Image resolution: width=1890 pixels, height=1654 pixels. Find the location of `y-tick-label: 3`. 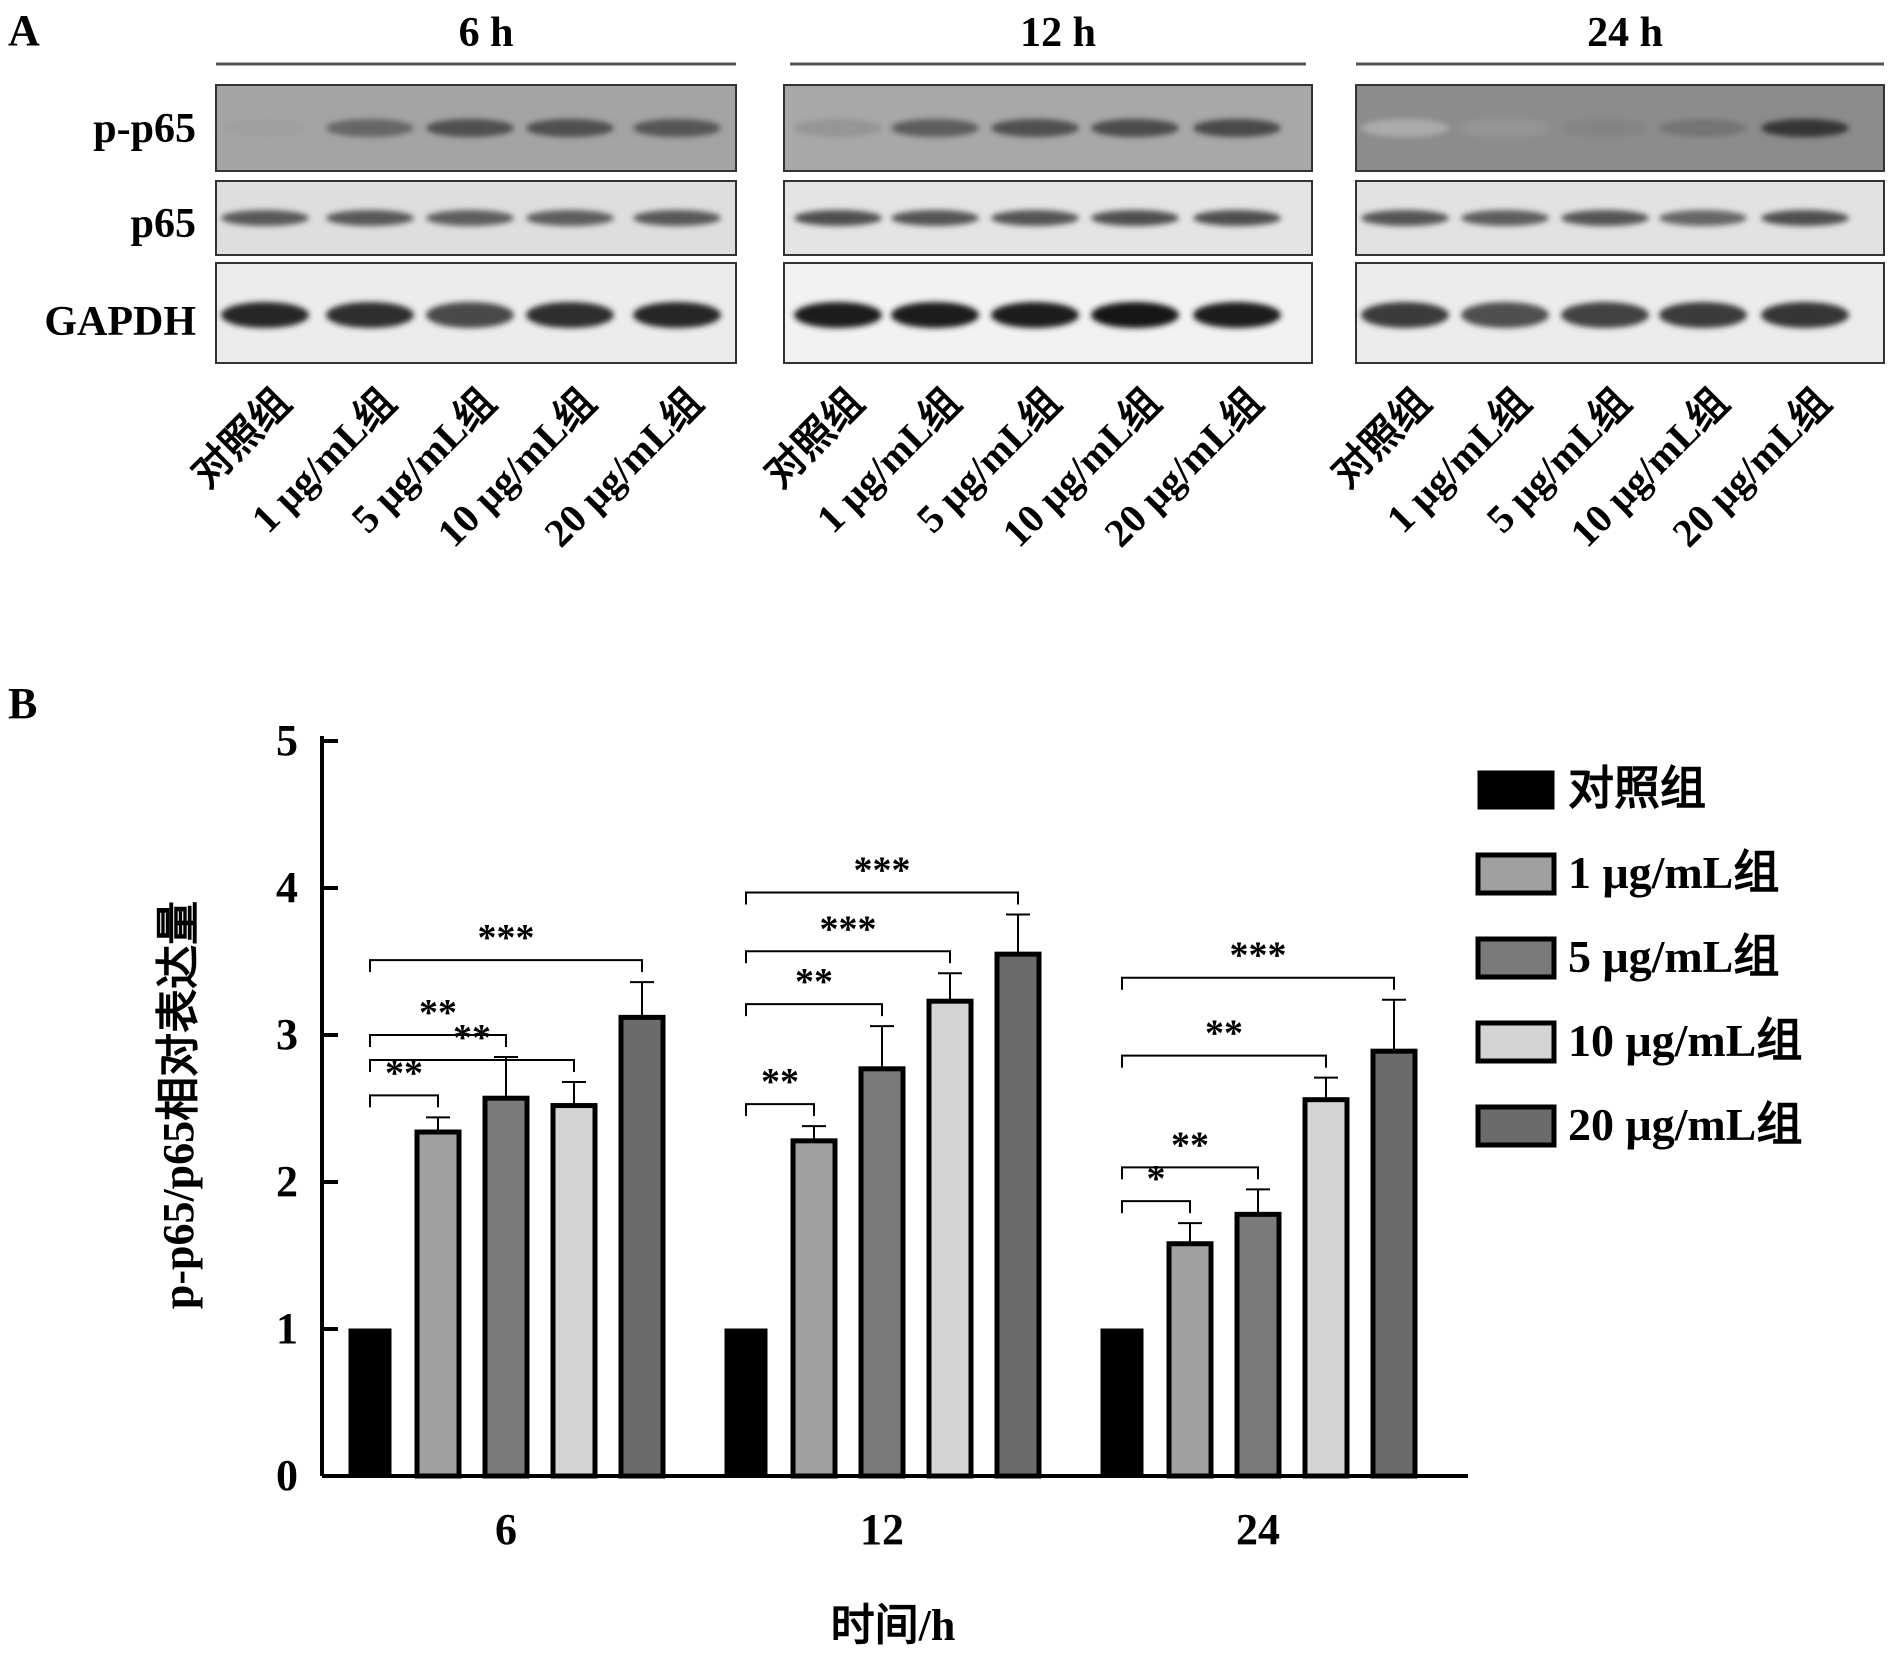

y-tick-label: 3 is located at coordinates (287, 1034).